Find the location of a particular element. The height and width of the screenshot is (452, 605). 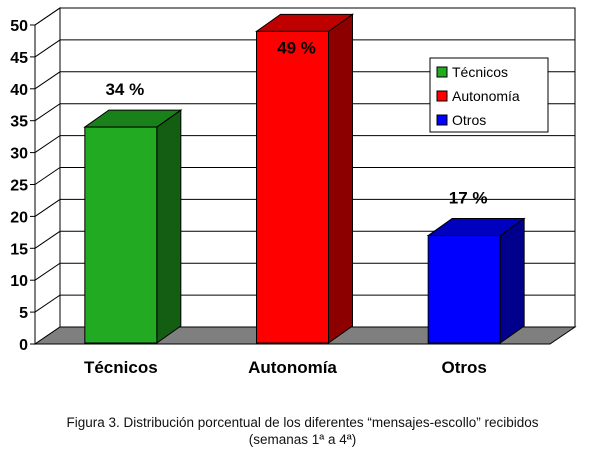

x-tick-label: Otros is located at coordinates (463, 367).